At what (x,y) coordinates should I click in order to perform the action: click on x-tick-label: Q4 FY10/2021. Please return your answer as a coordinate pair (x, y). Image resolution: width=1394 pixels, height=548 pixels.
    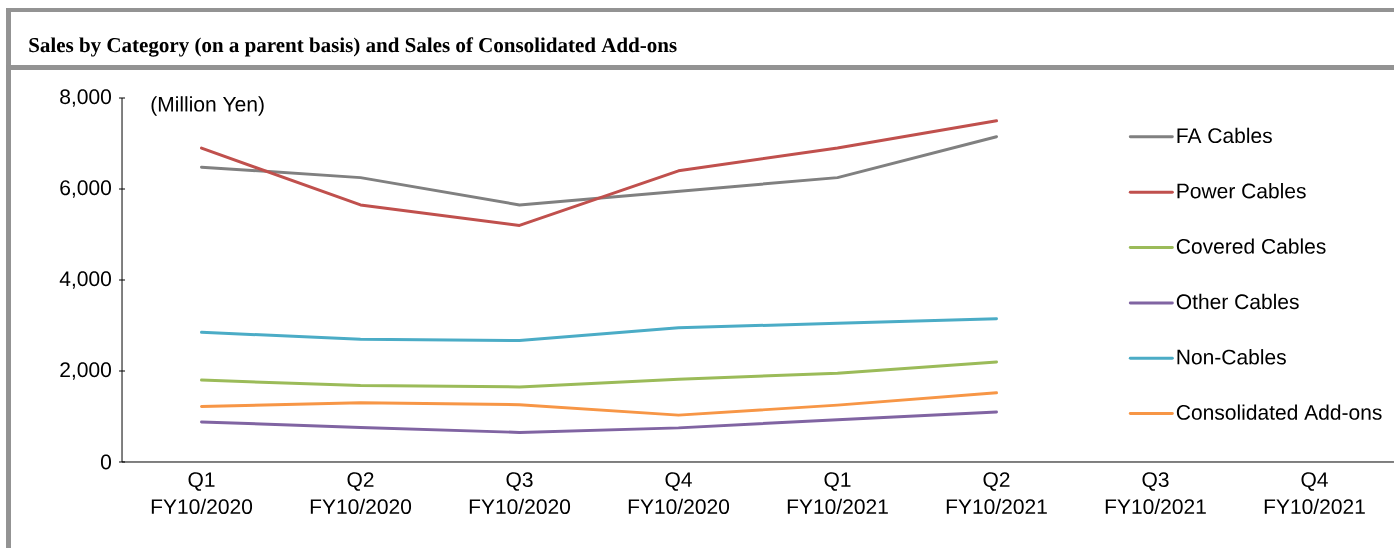
    Looking at the image, I should click on (1314, 493).